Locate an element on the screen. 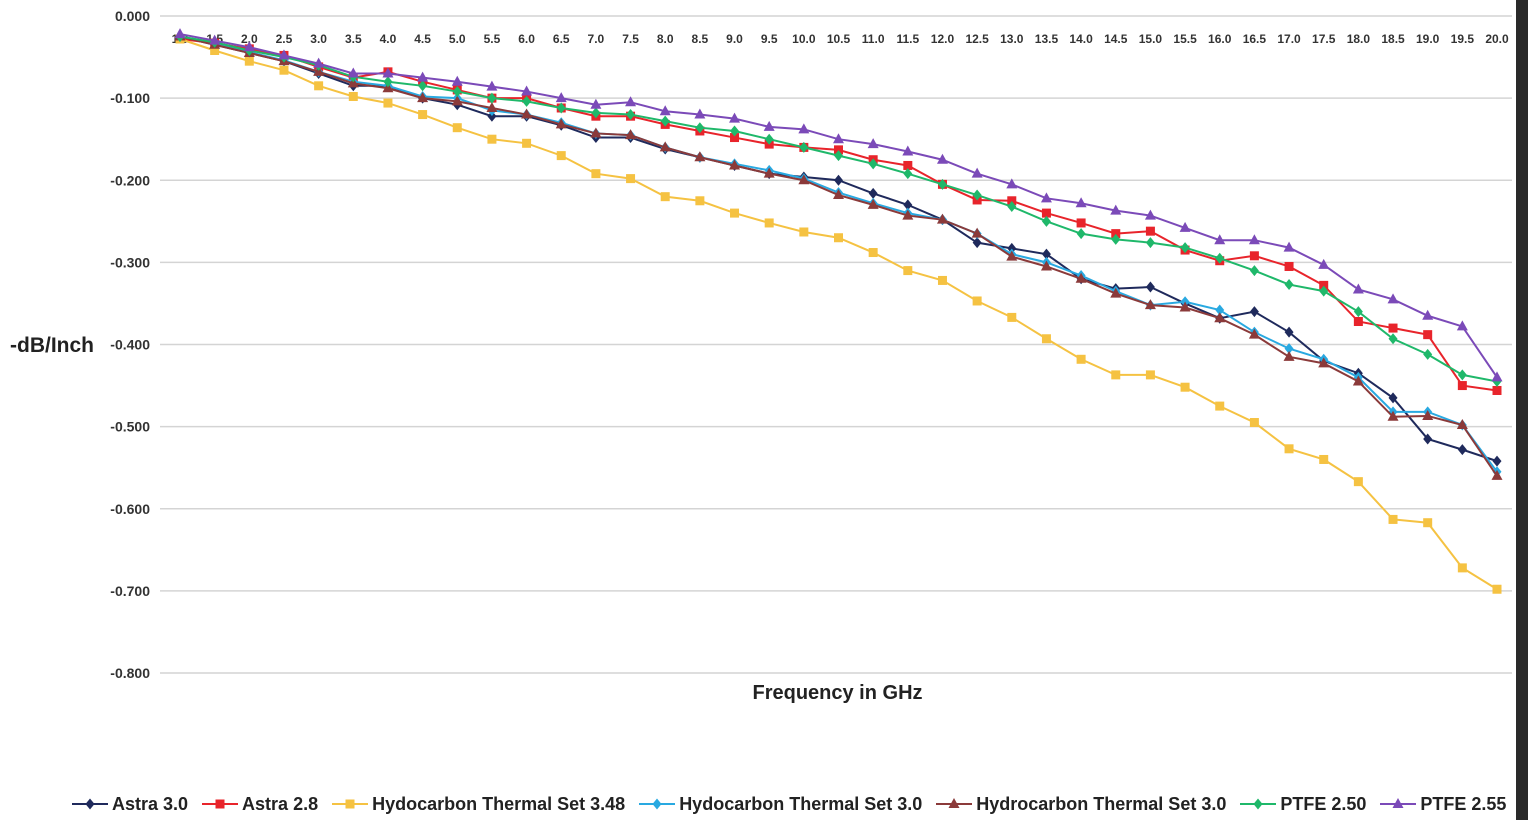 The image size is (1528, 825). legend-item: Astra 2.8 is located at coordinates (260, 804).